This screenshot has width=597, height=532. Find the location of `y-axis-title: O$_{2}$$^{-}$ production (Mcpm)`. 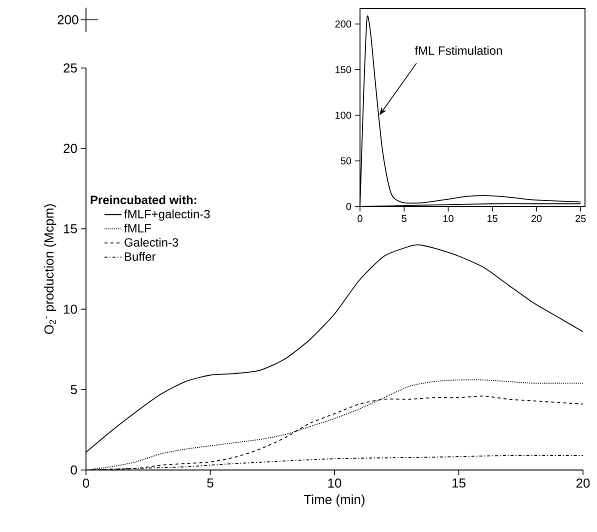

y-axis-title: O$_{2}$$^{-}$ production (Mcpm) is located at coordinates (50, 269).